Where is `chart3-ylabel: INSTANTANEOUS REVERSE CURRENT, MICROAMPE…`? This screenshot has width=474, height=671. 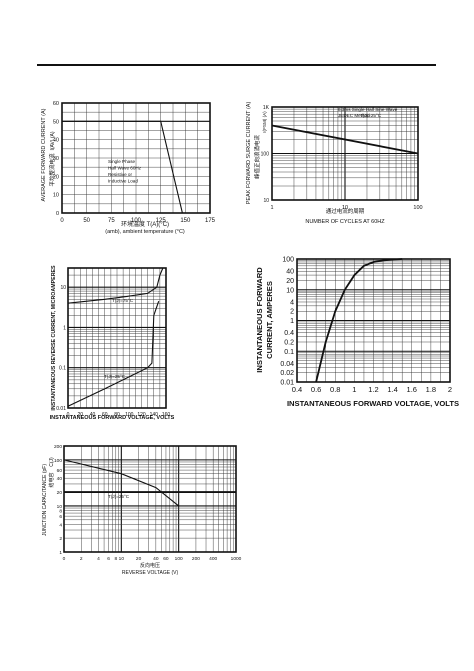
chart3-ylabel: INSTANTANEOUS REVERSE CURRENT, MICROAMPE… is located at coordinates (54, 338).